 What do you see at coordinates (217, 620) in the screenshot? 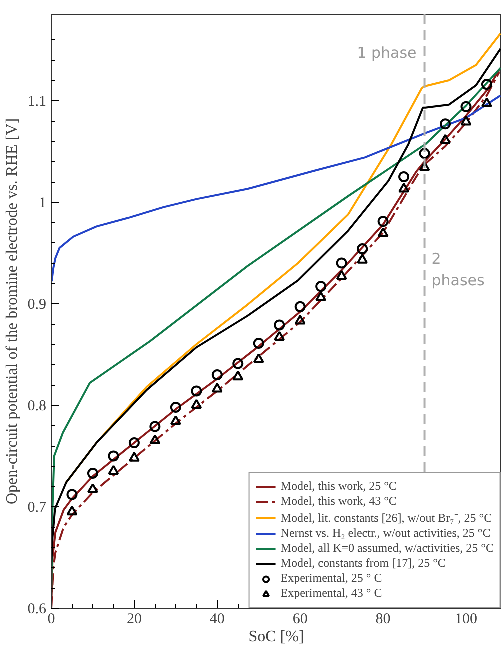
I see `x-tick-label: 40` at bounding box center [217, 620].